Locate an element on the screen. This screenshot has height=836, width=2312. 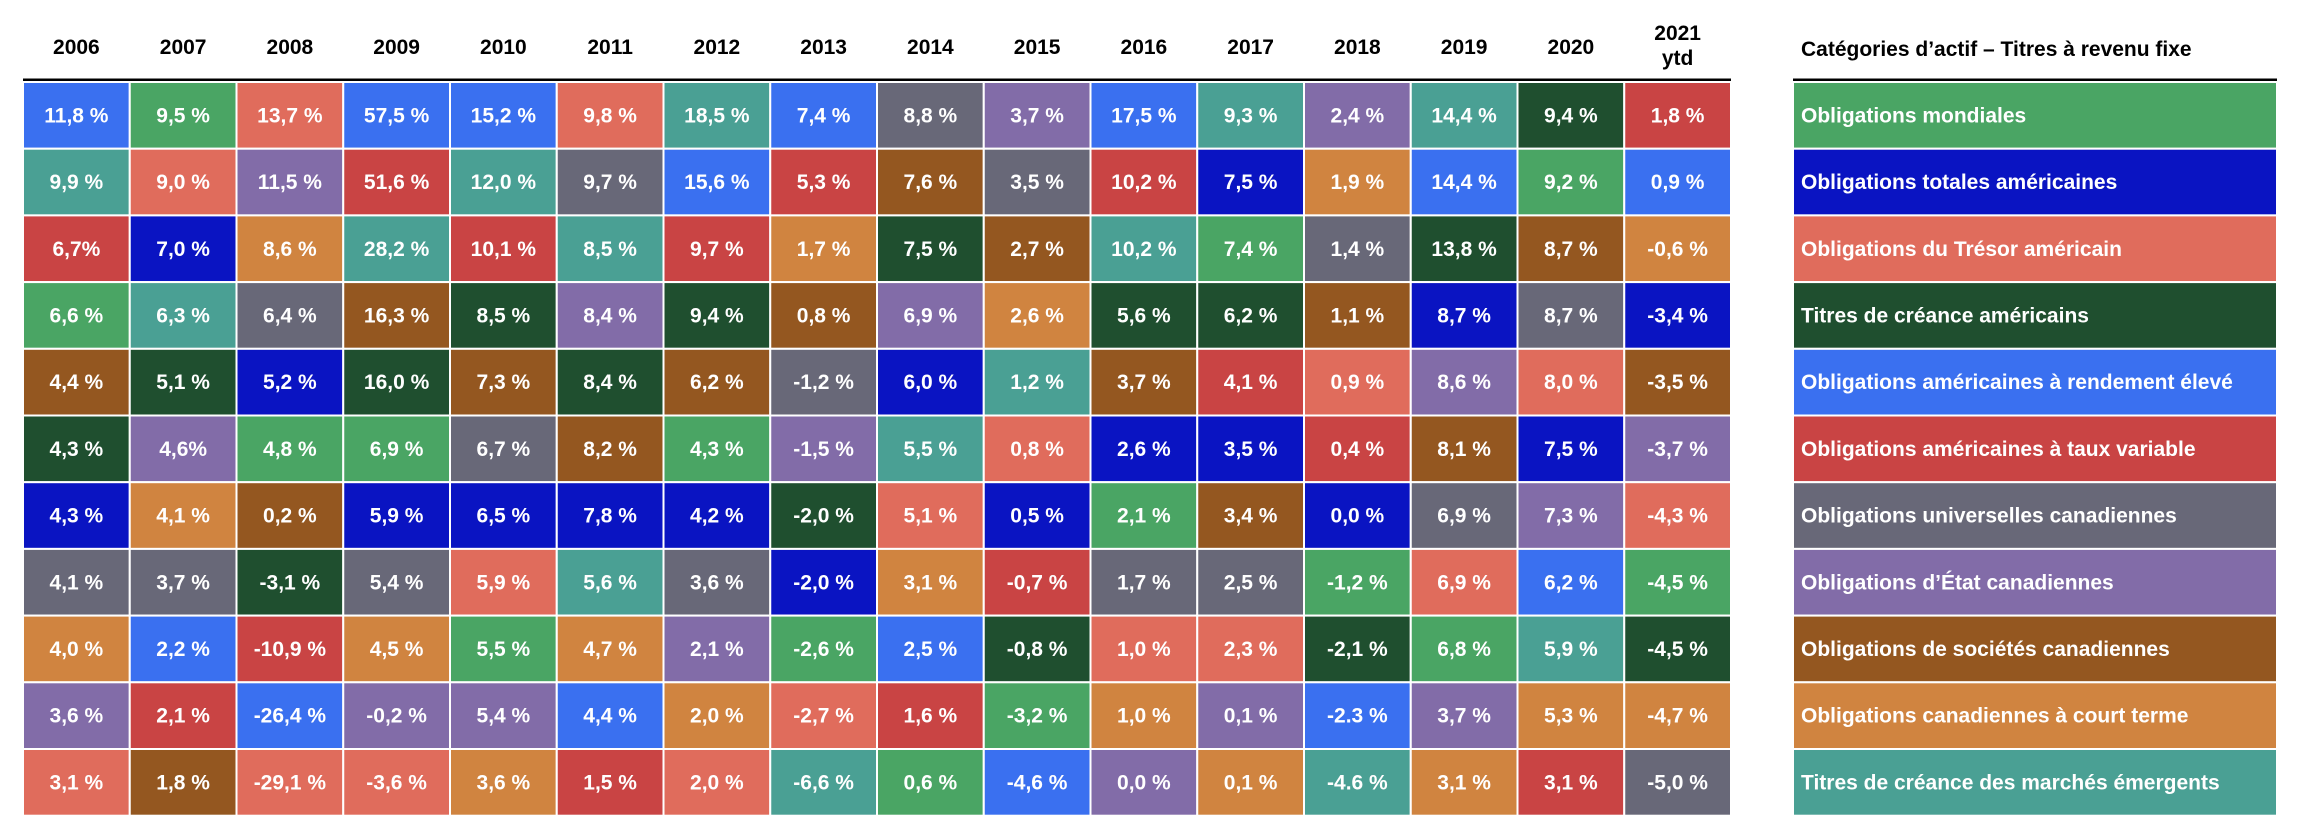
quilt-cell: 3,1 % is located at coordinates (76, 782).